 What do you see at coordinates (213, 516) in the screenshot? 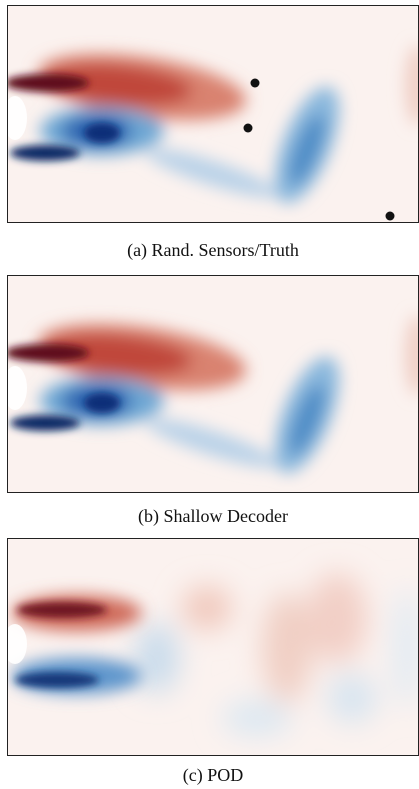
I see `caption: (b) Shallow Decoder` at bounding box center [213, 516].